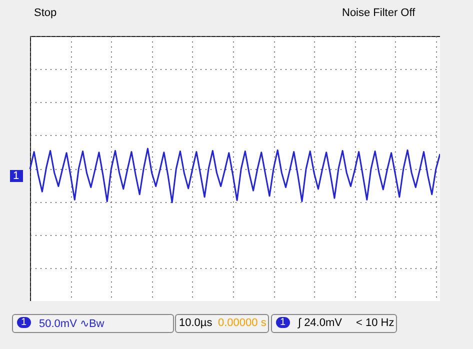  I want to click on text: ∫ 24.0mV, so click(320, 323).